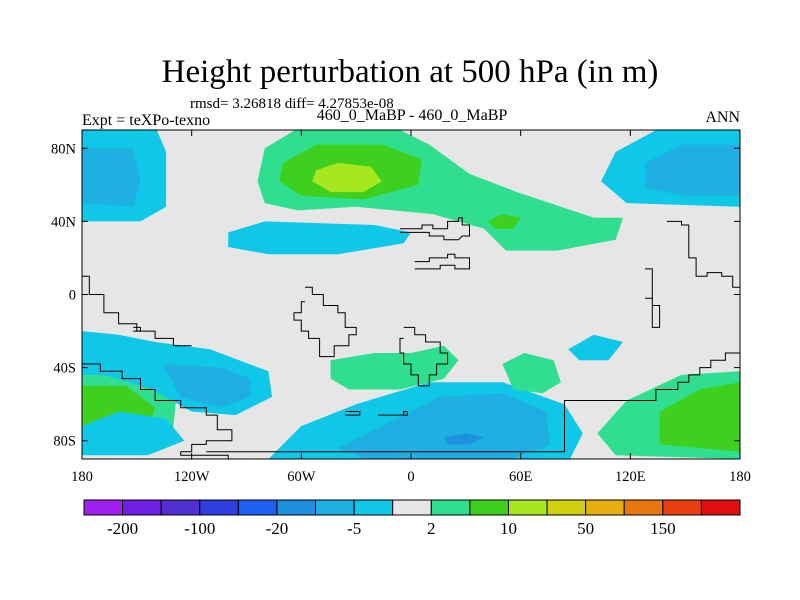  Describe the element at coordinates (353, 413) in the screenshot. I see `lake-outline-west` at that location.